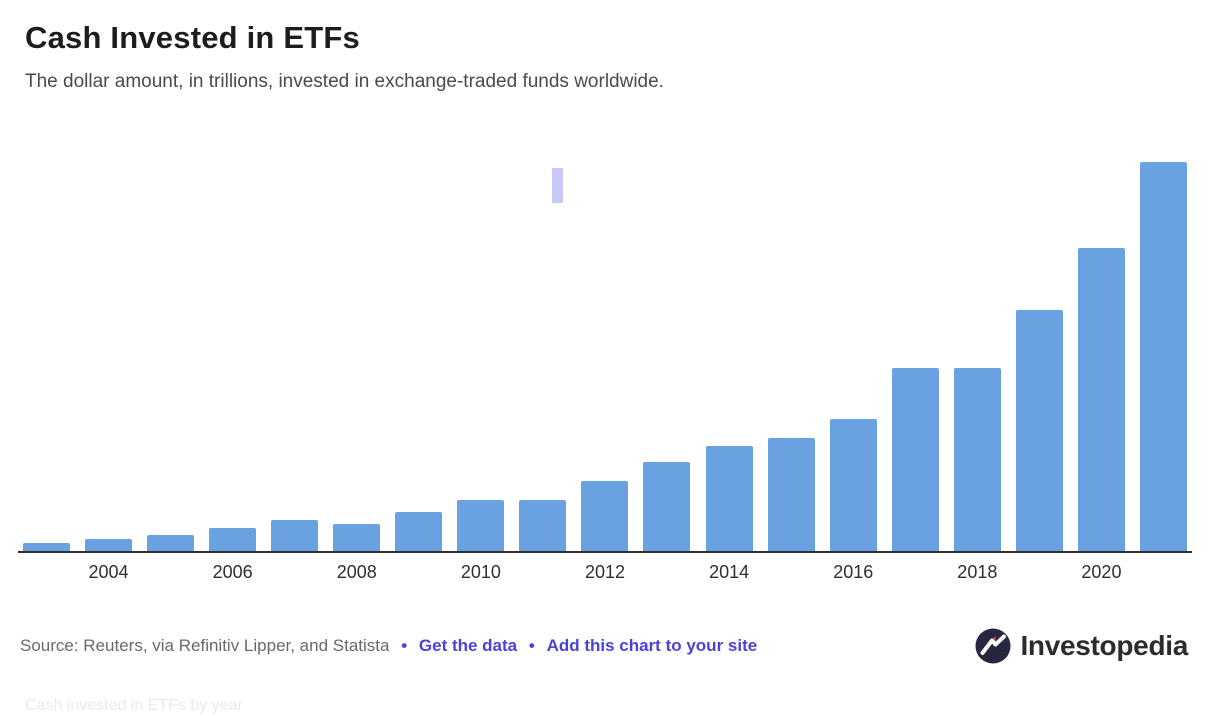 This screenshot has width=1210, height=716. I want to click on get-the-data-link: Get the data, so click(468, 645).